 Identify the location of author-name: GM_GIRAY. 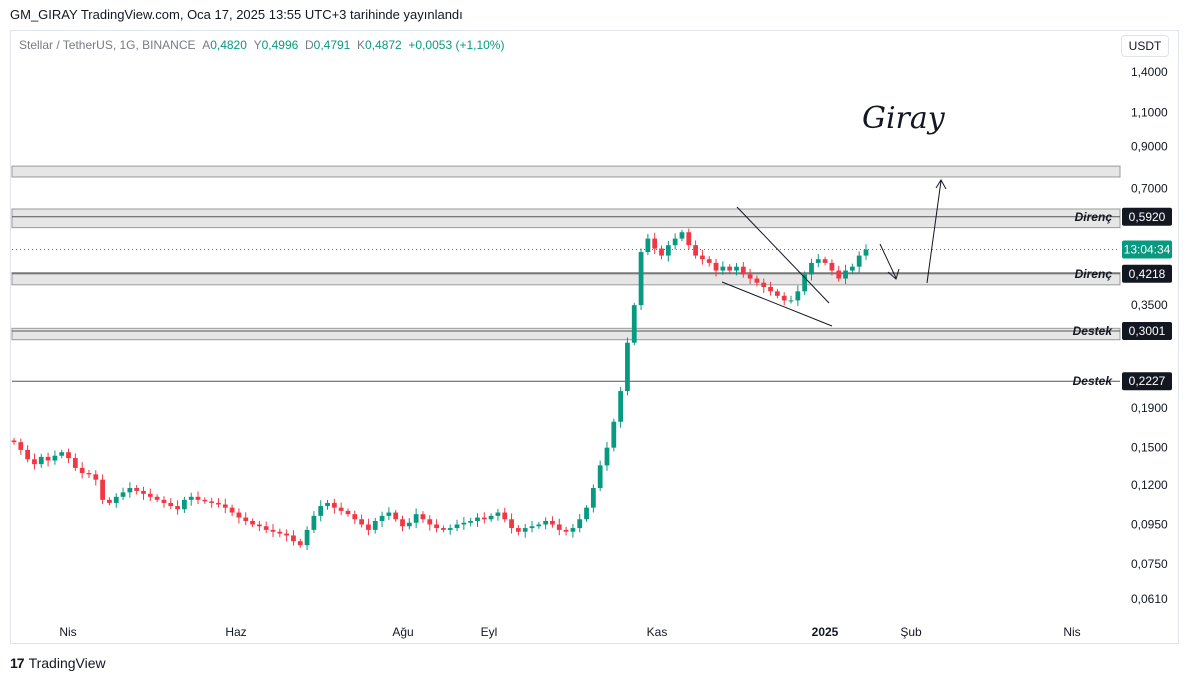
(44, 14).